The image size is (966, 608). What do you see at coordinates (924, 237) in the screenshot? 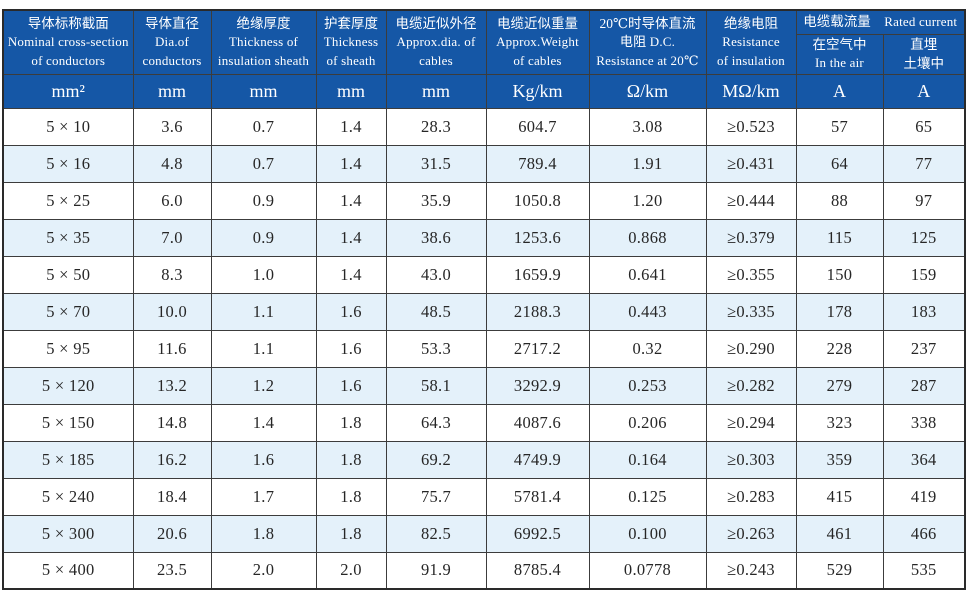
I see `table-cell: 125` at bounding box center [924, 237].